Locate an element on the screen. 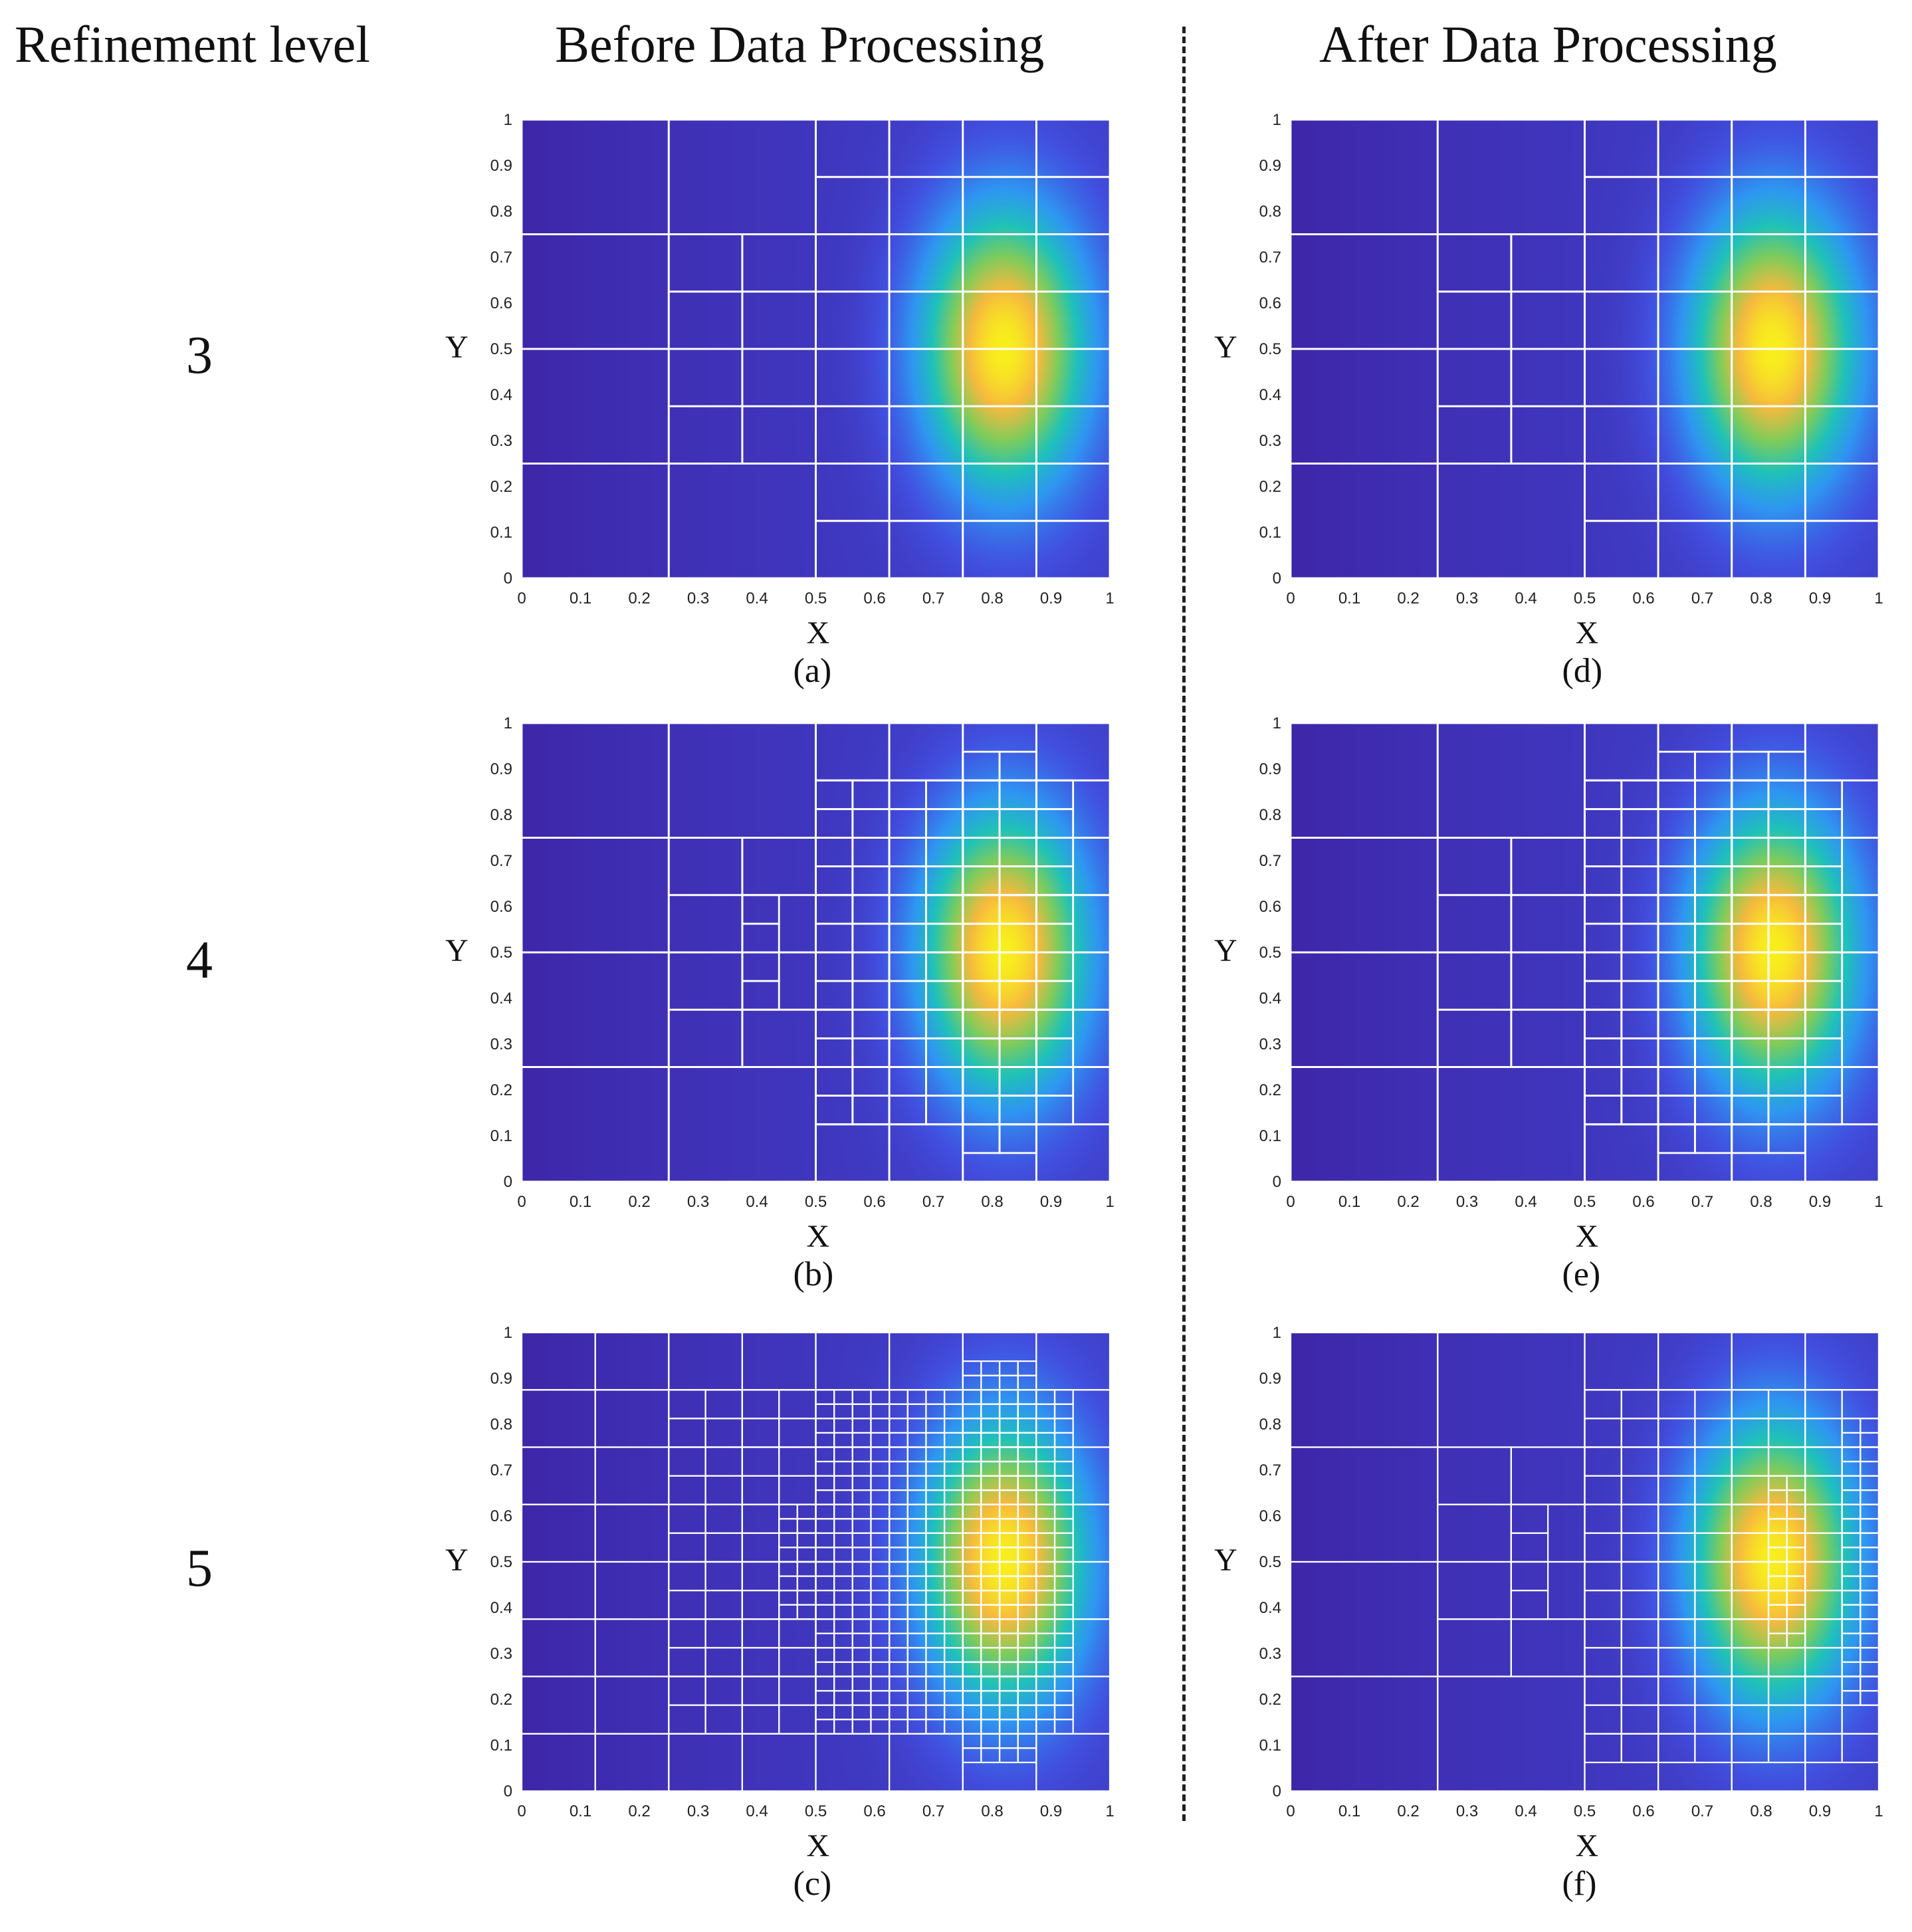 This screenshot has width=1912, height=1932. header-refinement-level: Refinement level is located at coordinates (192, 44).